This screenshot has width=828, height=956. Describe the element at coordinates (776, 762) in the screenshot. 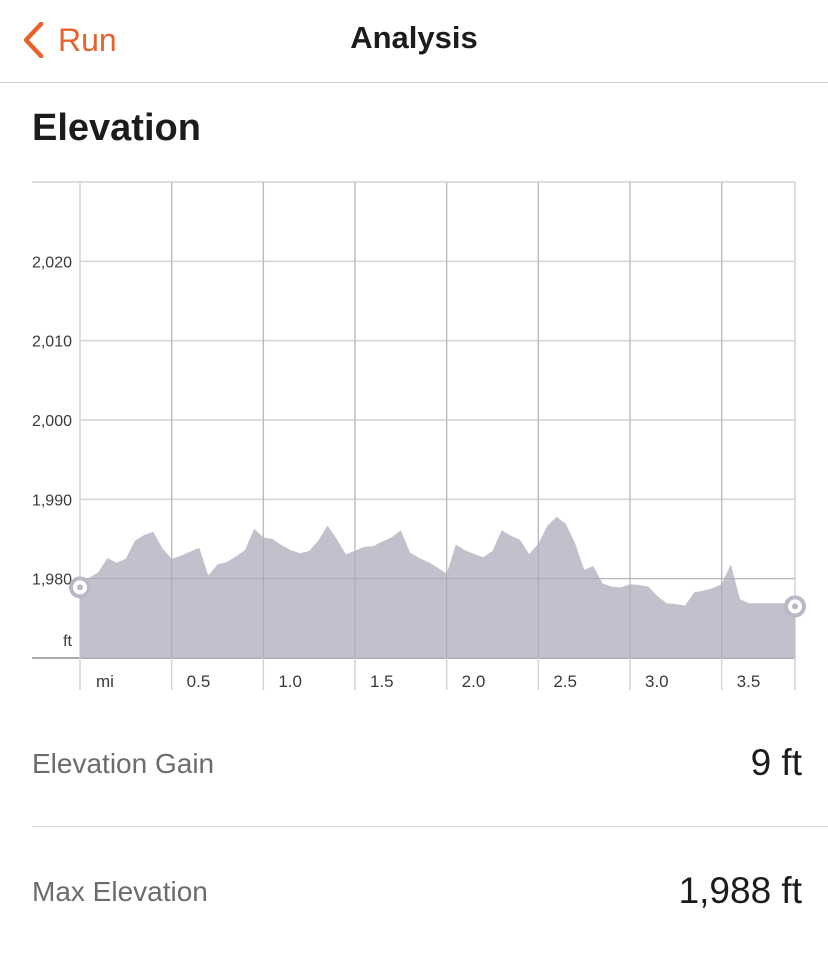

I see `stat-value: 9 ft` at that location.